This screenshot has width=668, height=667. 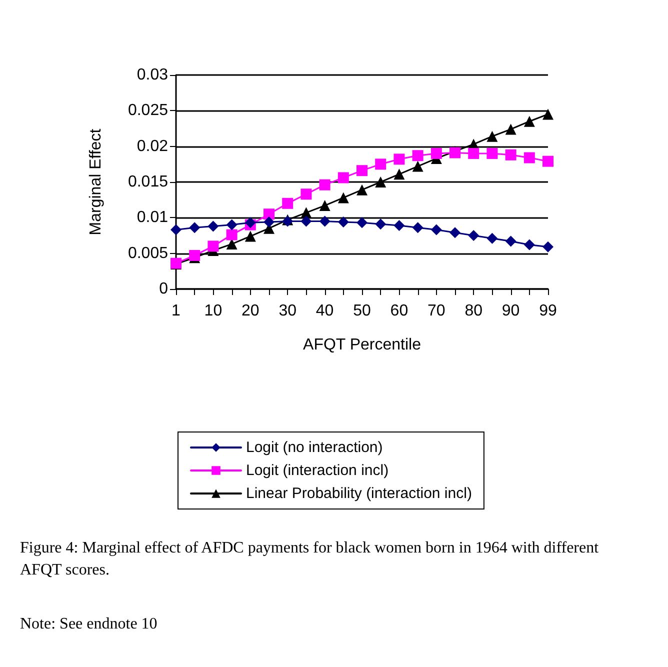 What do you see at coordinates (148, 111) in the screenshot?
I see `y-tick-label: 0.025` at bounding box center [148, 111].